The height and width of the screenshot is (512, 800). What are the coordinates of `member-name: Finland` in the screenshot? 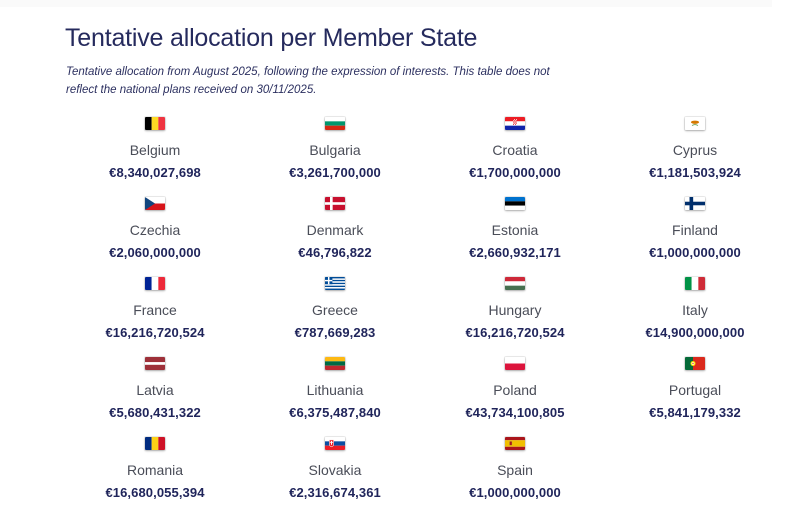 It's located at (695, 229).